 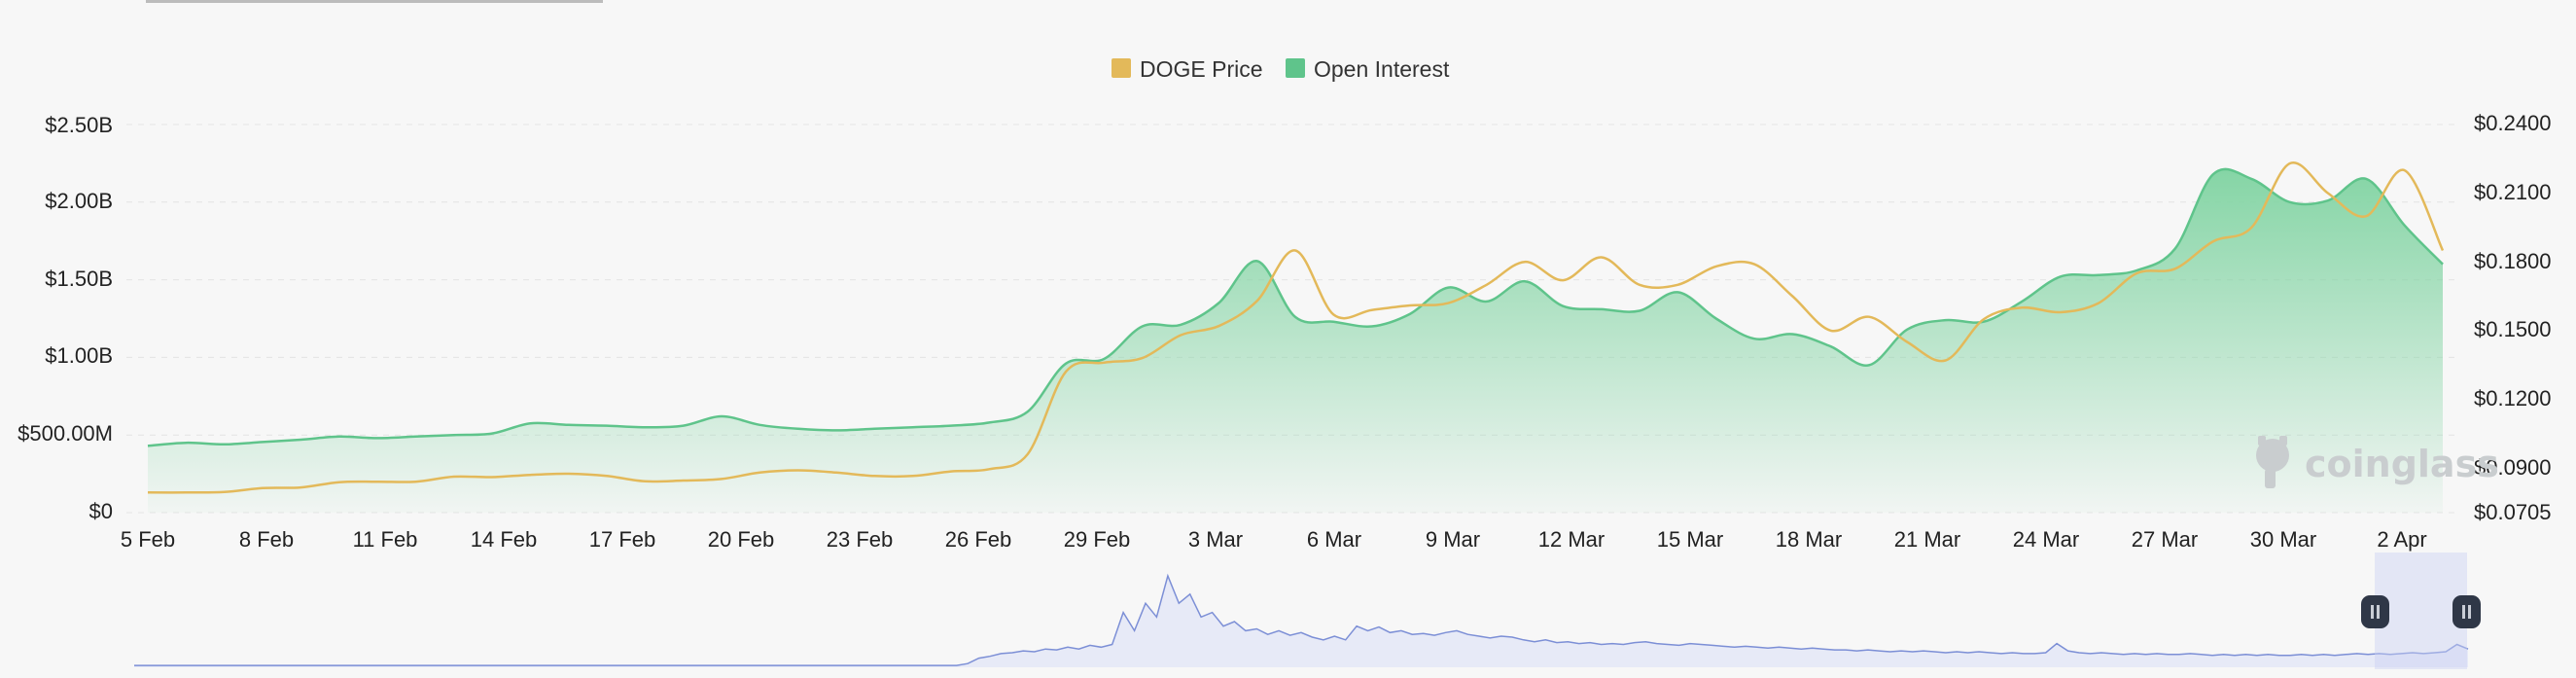 What do you see at coordinates (1368, 69) in the screenshot?
I see `legend-item-open-interest: Open Interest` at bounding box center [1368, 69].